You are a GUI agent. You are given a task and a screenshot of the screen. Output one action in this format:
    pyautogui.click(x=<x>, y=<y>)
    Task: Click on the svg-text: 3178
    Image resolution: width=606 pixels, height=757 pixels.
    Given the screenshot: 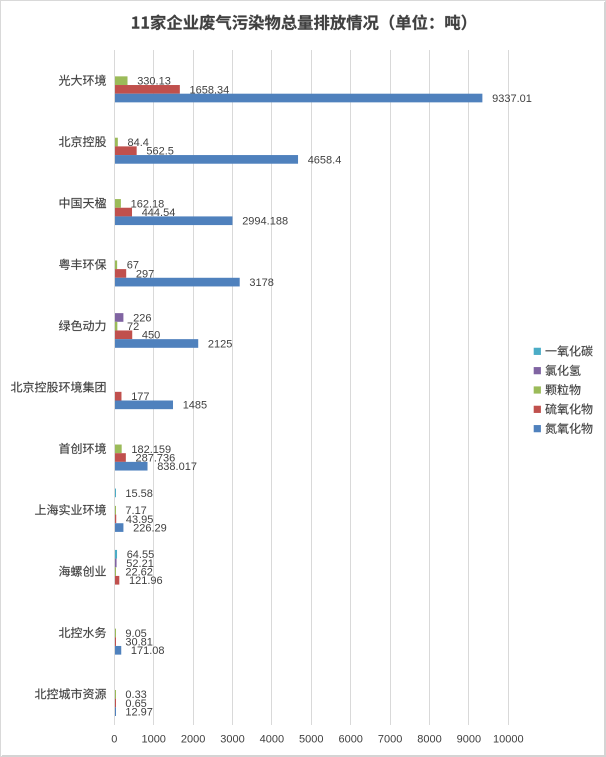 What is the action you would take?
    pyautogui.click(x=261, y=283)
    